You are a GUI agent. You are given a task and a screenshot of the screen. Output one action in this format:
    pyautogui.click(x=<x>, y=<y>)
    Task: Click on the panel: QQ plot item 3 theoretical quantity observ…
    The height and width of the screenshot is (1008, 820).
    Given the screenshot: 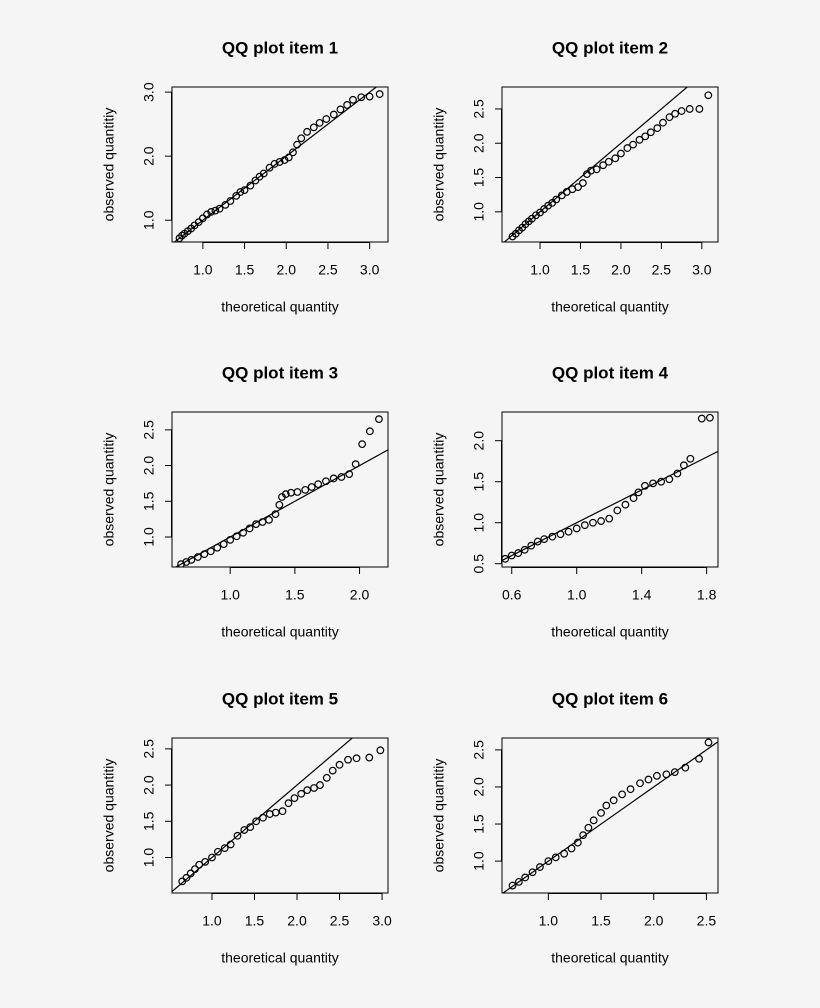 What is the action you would take?
    pyautogui.click(x=245, y=501)
    